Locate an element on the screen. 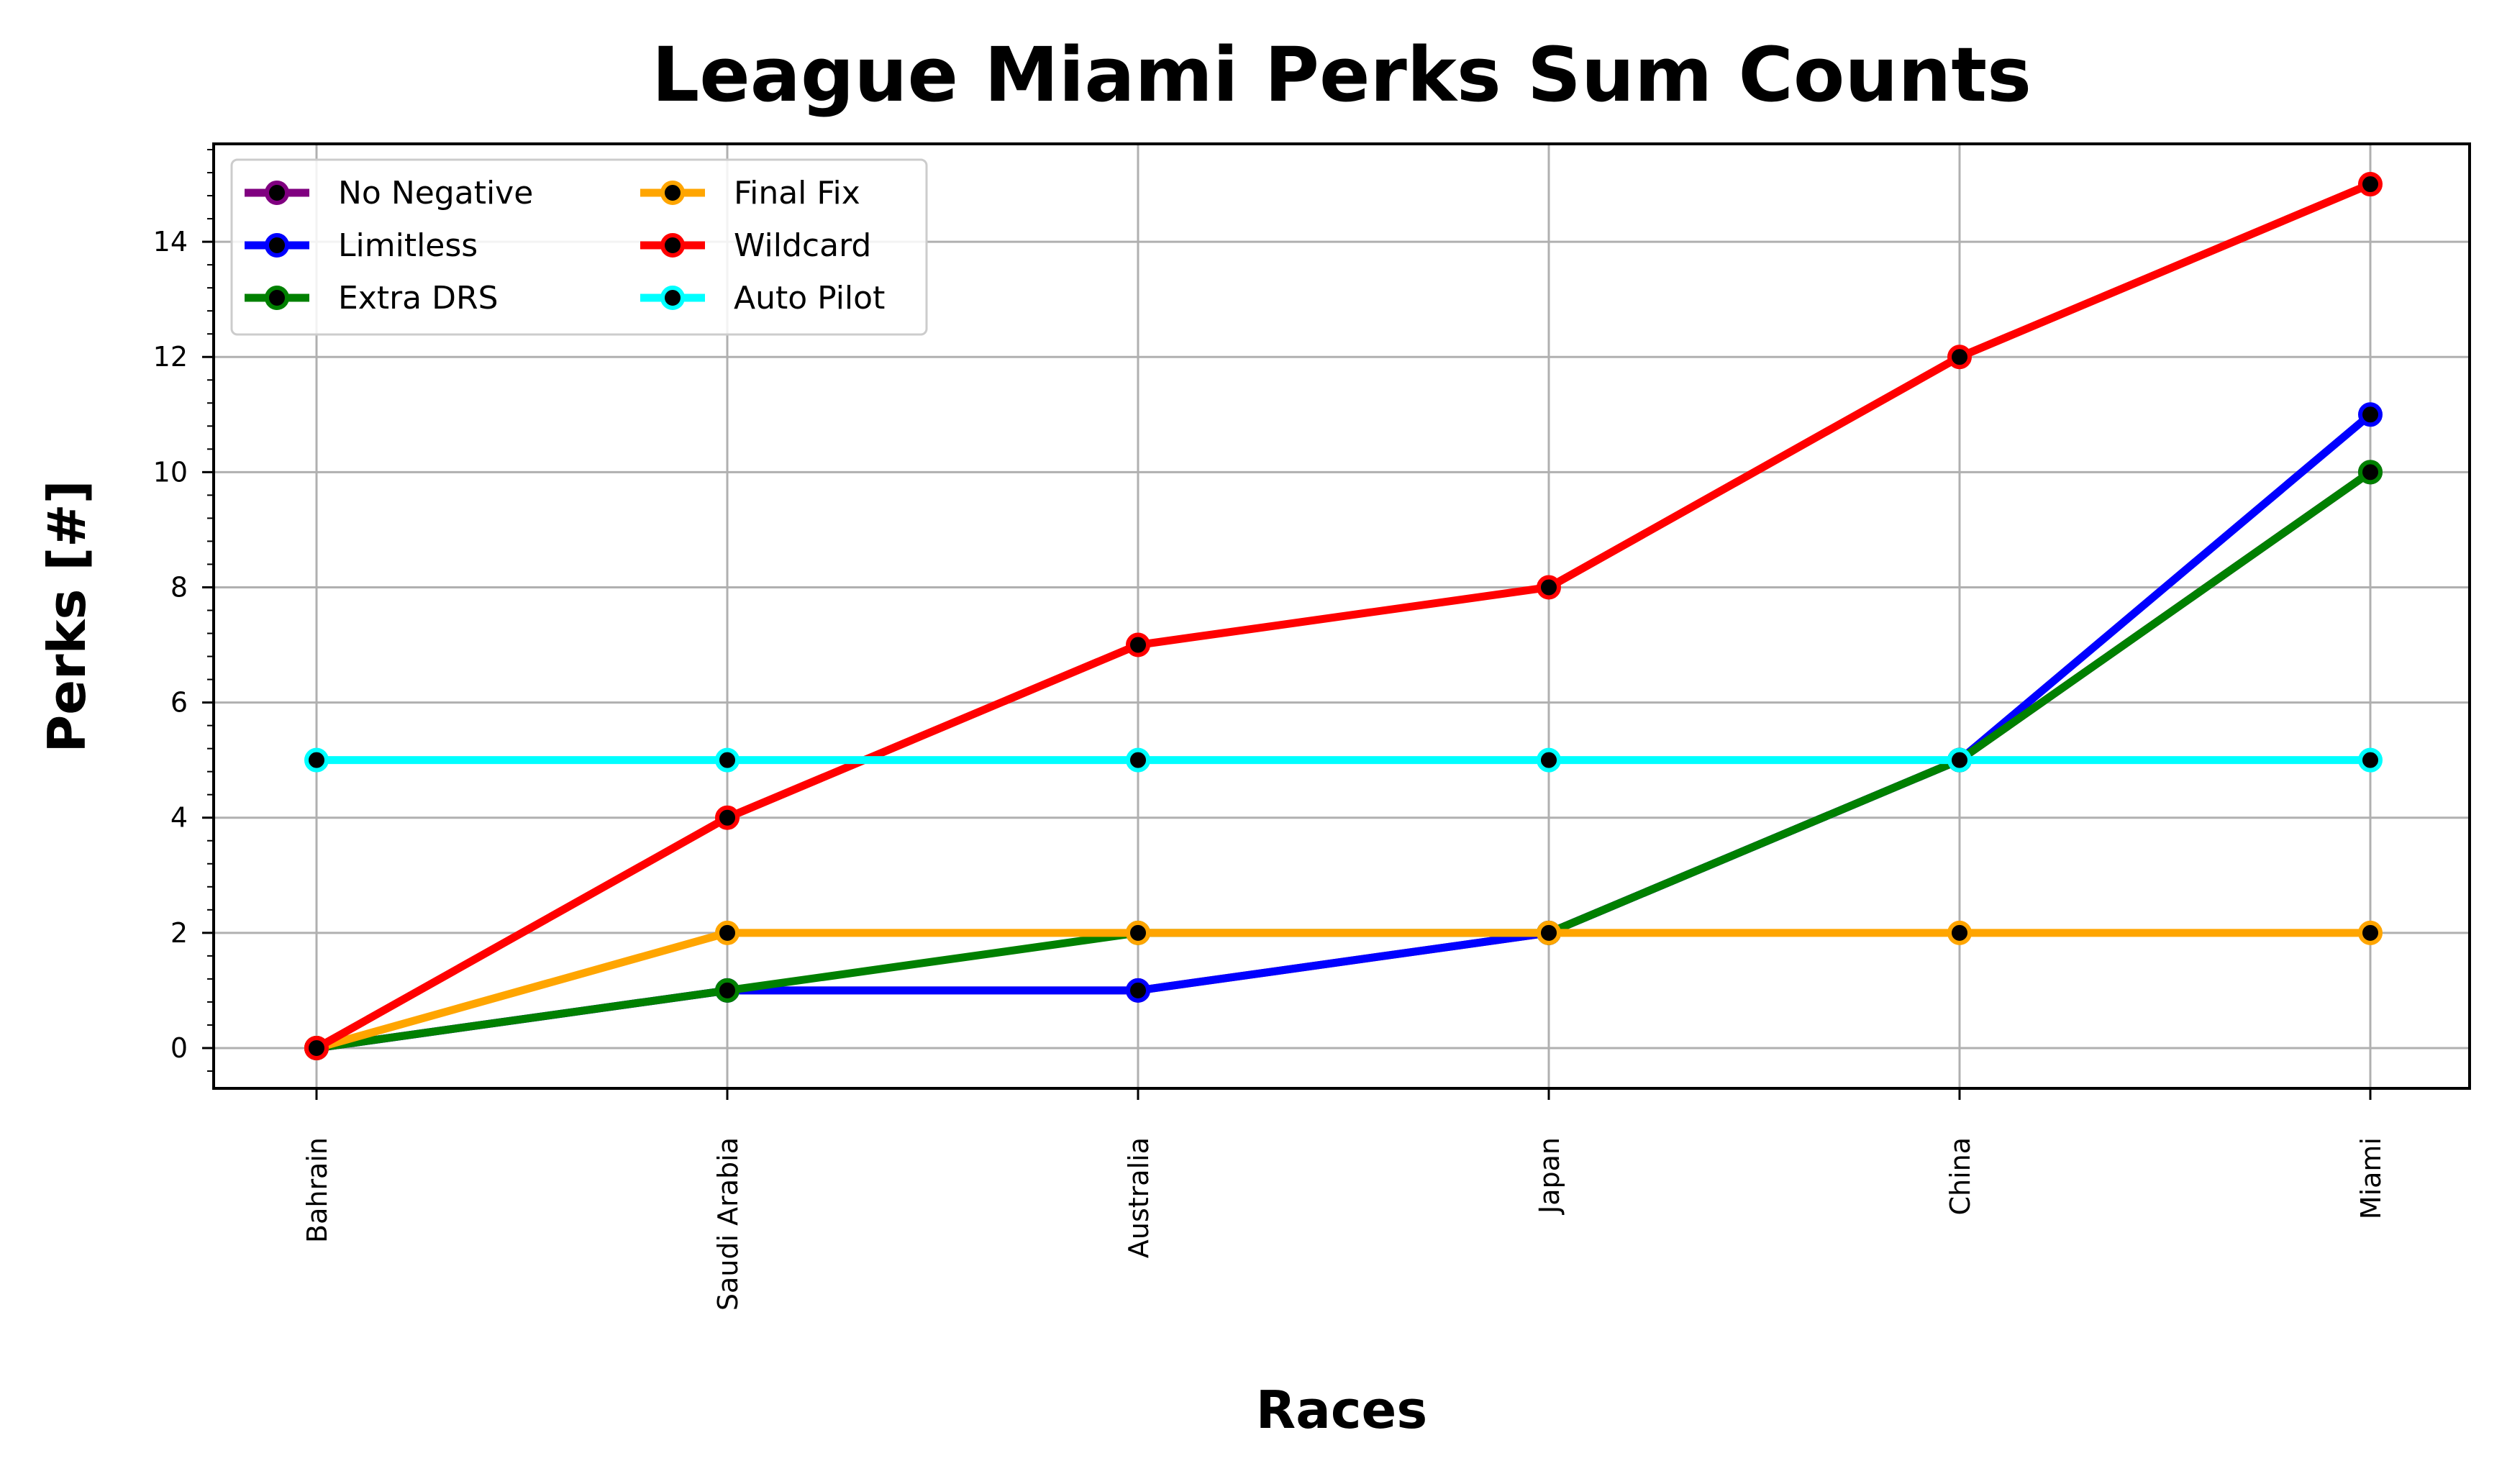  y-tick-label: 12 is located at coordinates (171, 357).